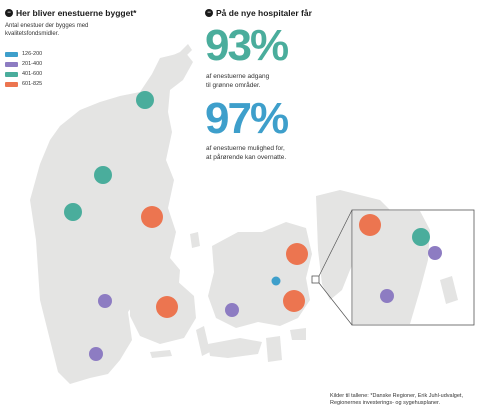 This screenshot has height=416, width=480. I want to click on caption-line: til grønne områder., so click(233, 85).